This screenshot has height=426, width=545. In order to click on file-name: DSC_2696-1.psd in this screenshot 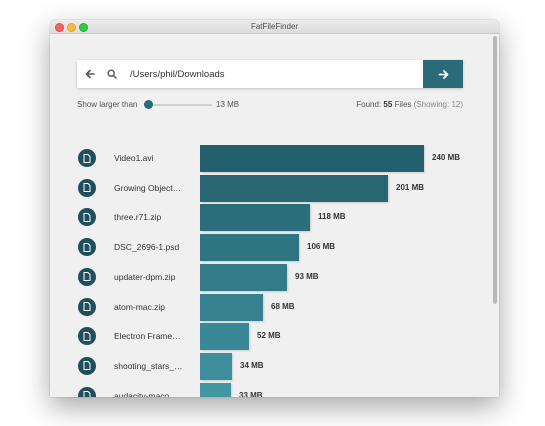, I will do `click(147, 247)`.